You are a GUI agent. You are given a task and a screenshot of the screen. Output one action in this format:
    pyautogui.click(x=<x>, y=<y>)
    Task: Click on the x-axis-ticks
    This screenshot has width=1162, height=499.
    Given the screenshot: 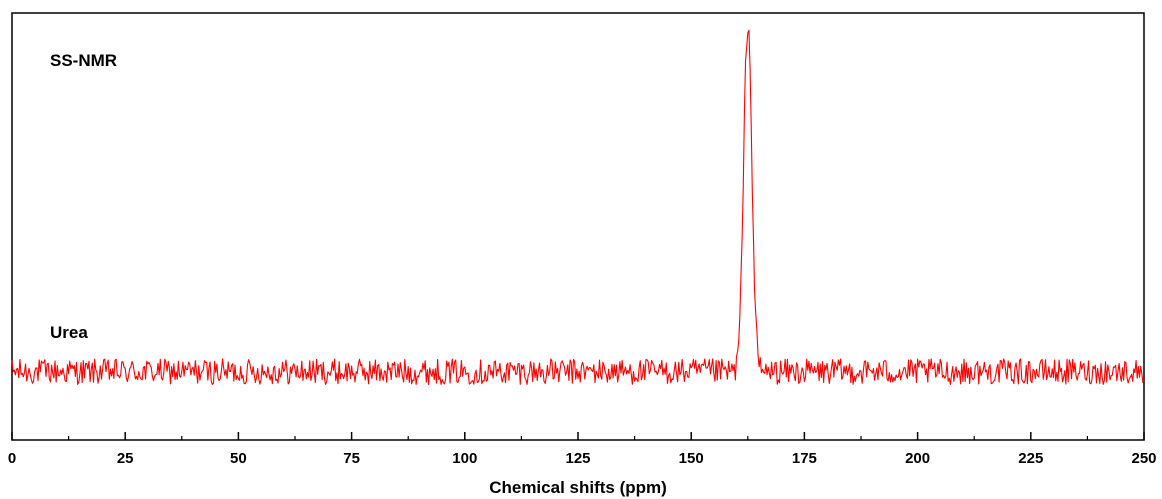 What is the action you would take?
    pyautogui.click(x=578, y=436)
    